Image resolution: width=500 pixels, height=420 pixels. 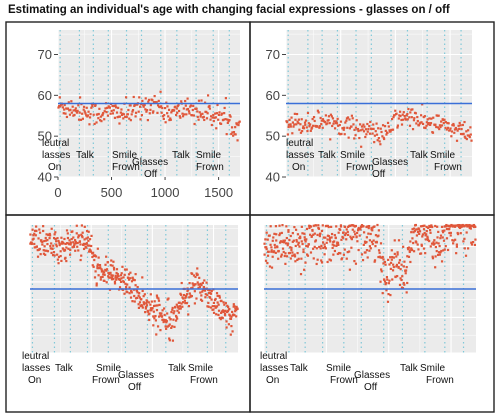 What do you see at coordinates (126, 167) in the screenshot?
I see `segment-annotation: Frown` at bounding box center [126, 167].